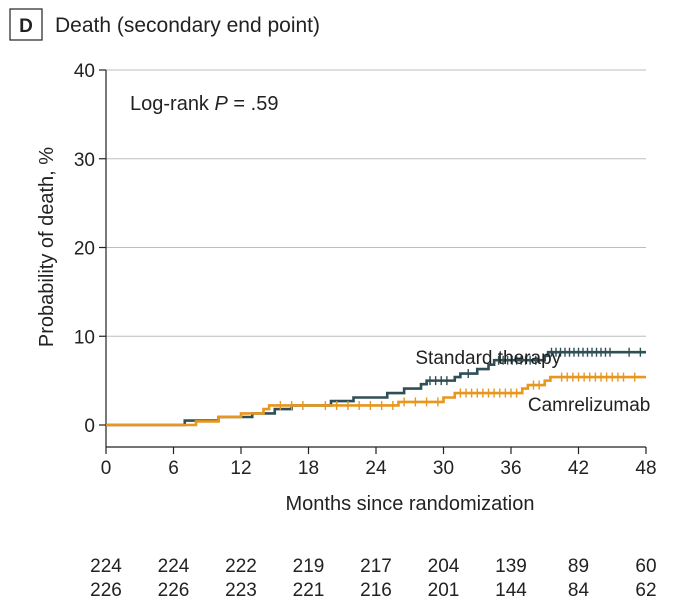 The width and height of the screenshot is (682, 616). Describe the element at coordinates (510, 468) in the screenshot. I see `x-tick-label-36: 36` at that location.